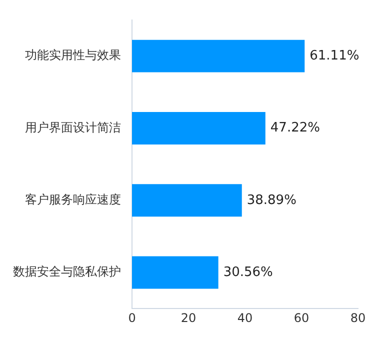  Describe the element at coordinates (188, 317) in the screenshot. I see `x-tick-label: 20` at that location.